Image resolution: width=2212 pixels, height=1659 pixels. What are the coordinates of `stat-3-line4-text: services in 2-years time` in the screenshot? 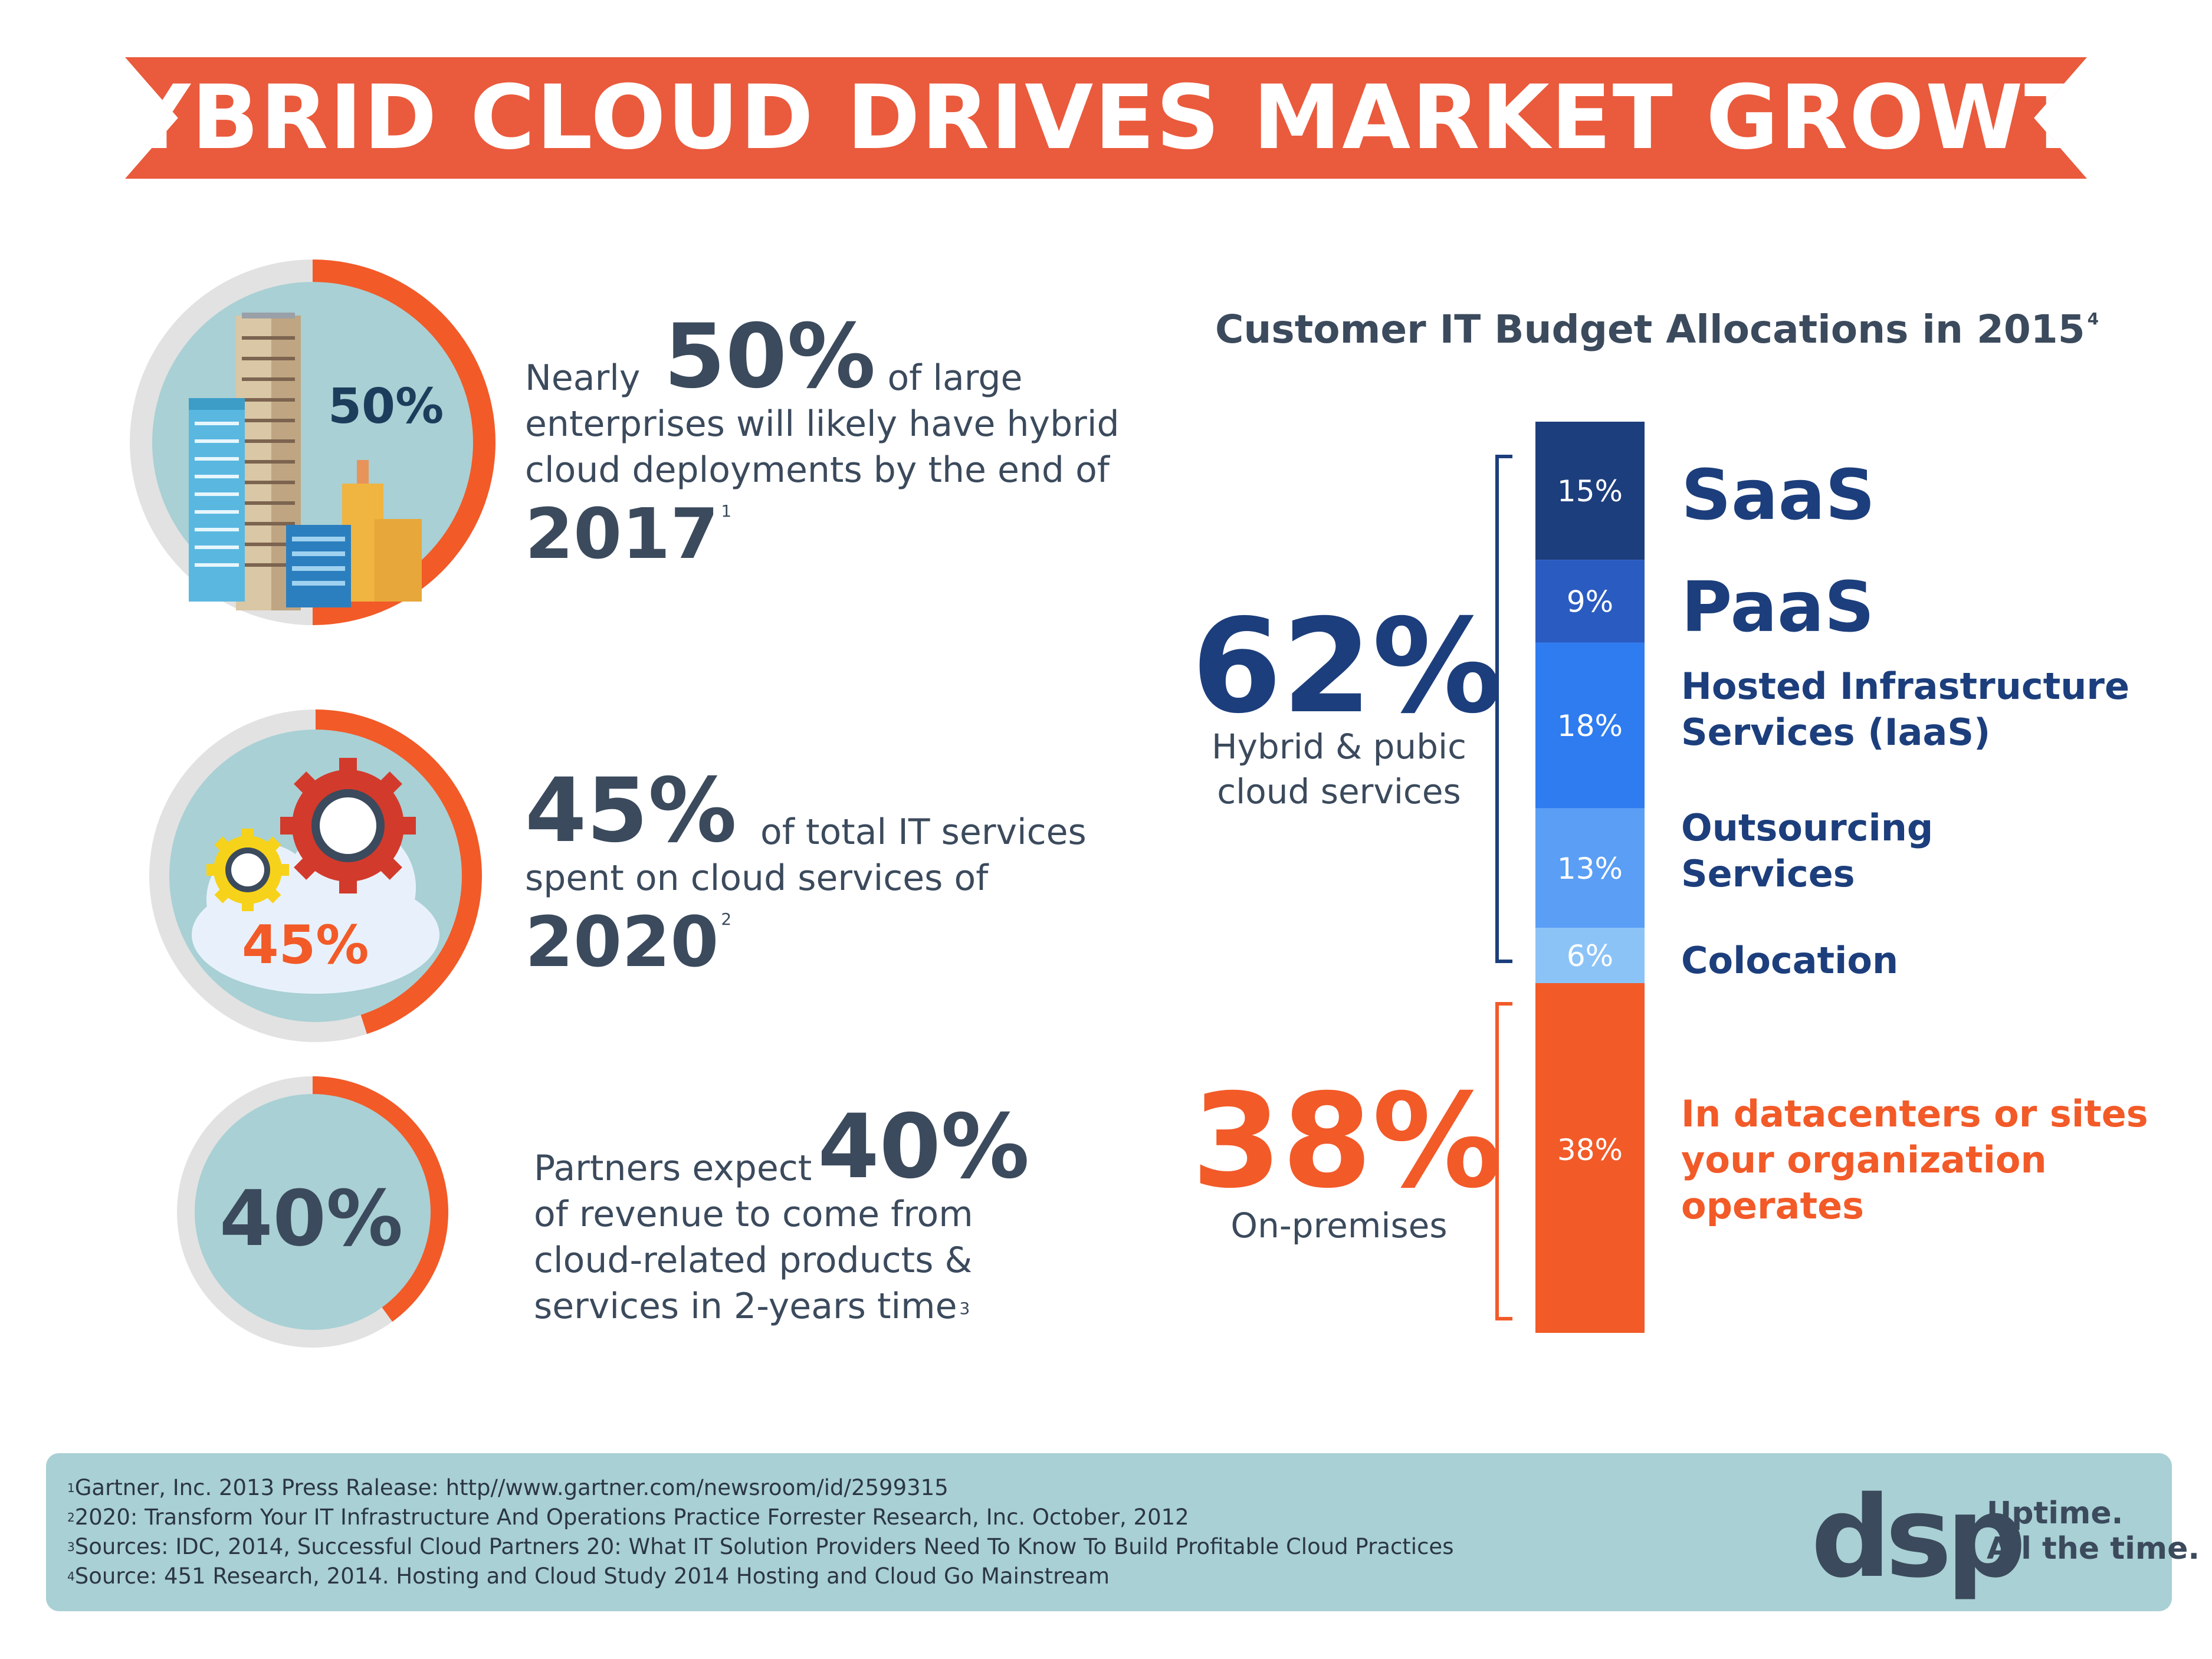 It's located at (745, 1306).